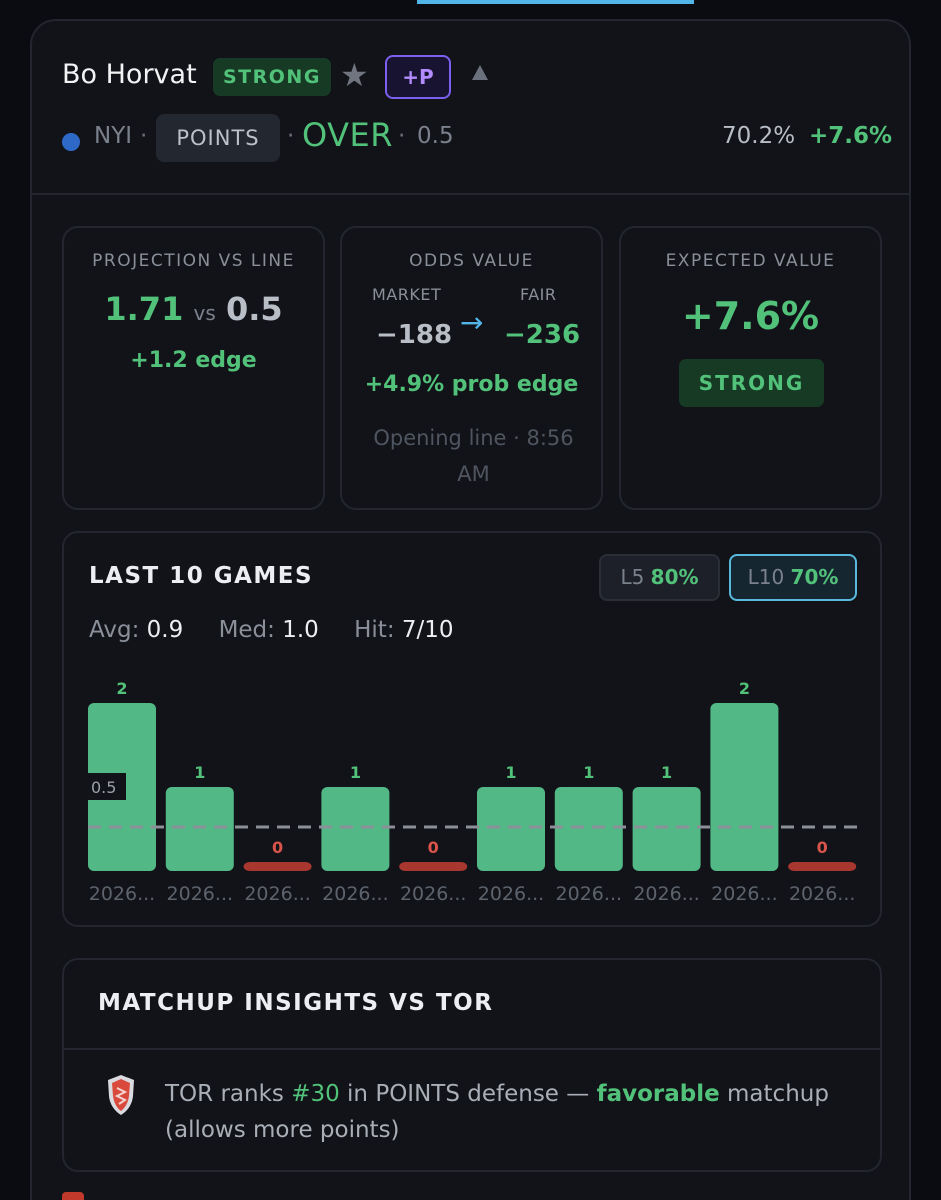  Describe the element at coordinates (114, 630) in the screenshot. I see `avg-label: Avg:` at that location.